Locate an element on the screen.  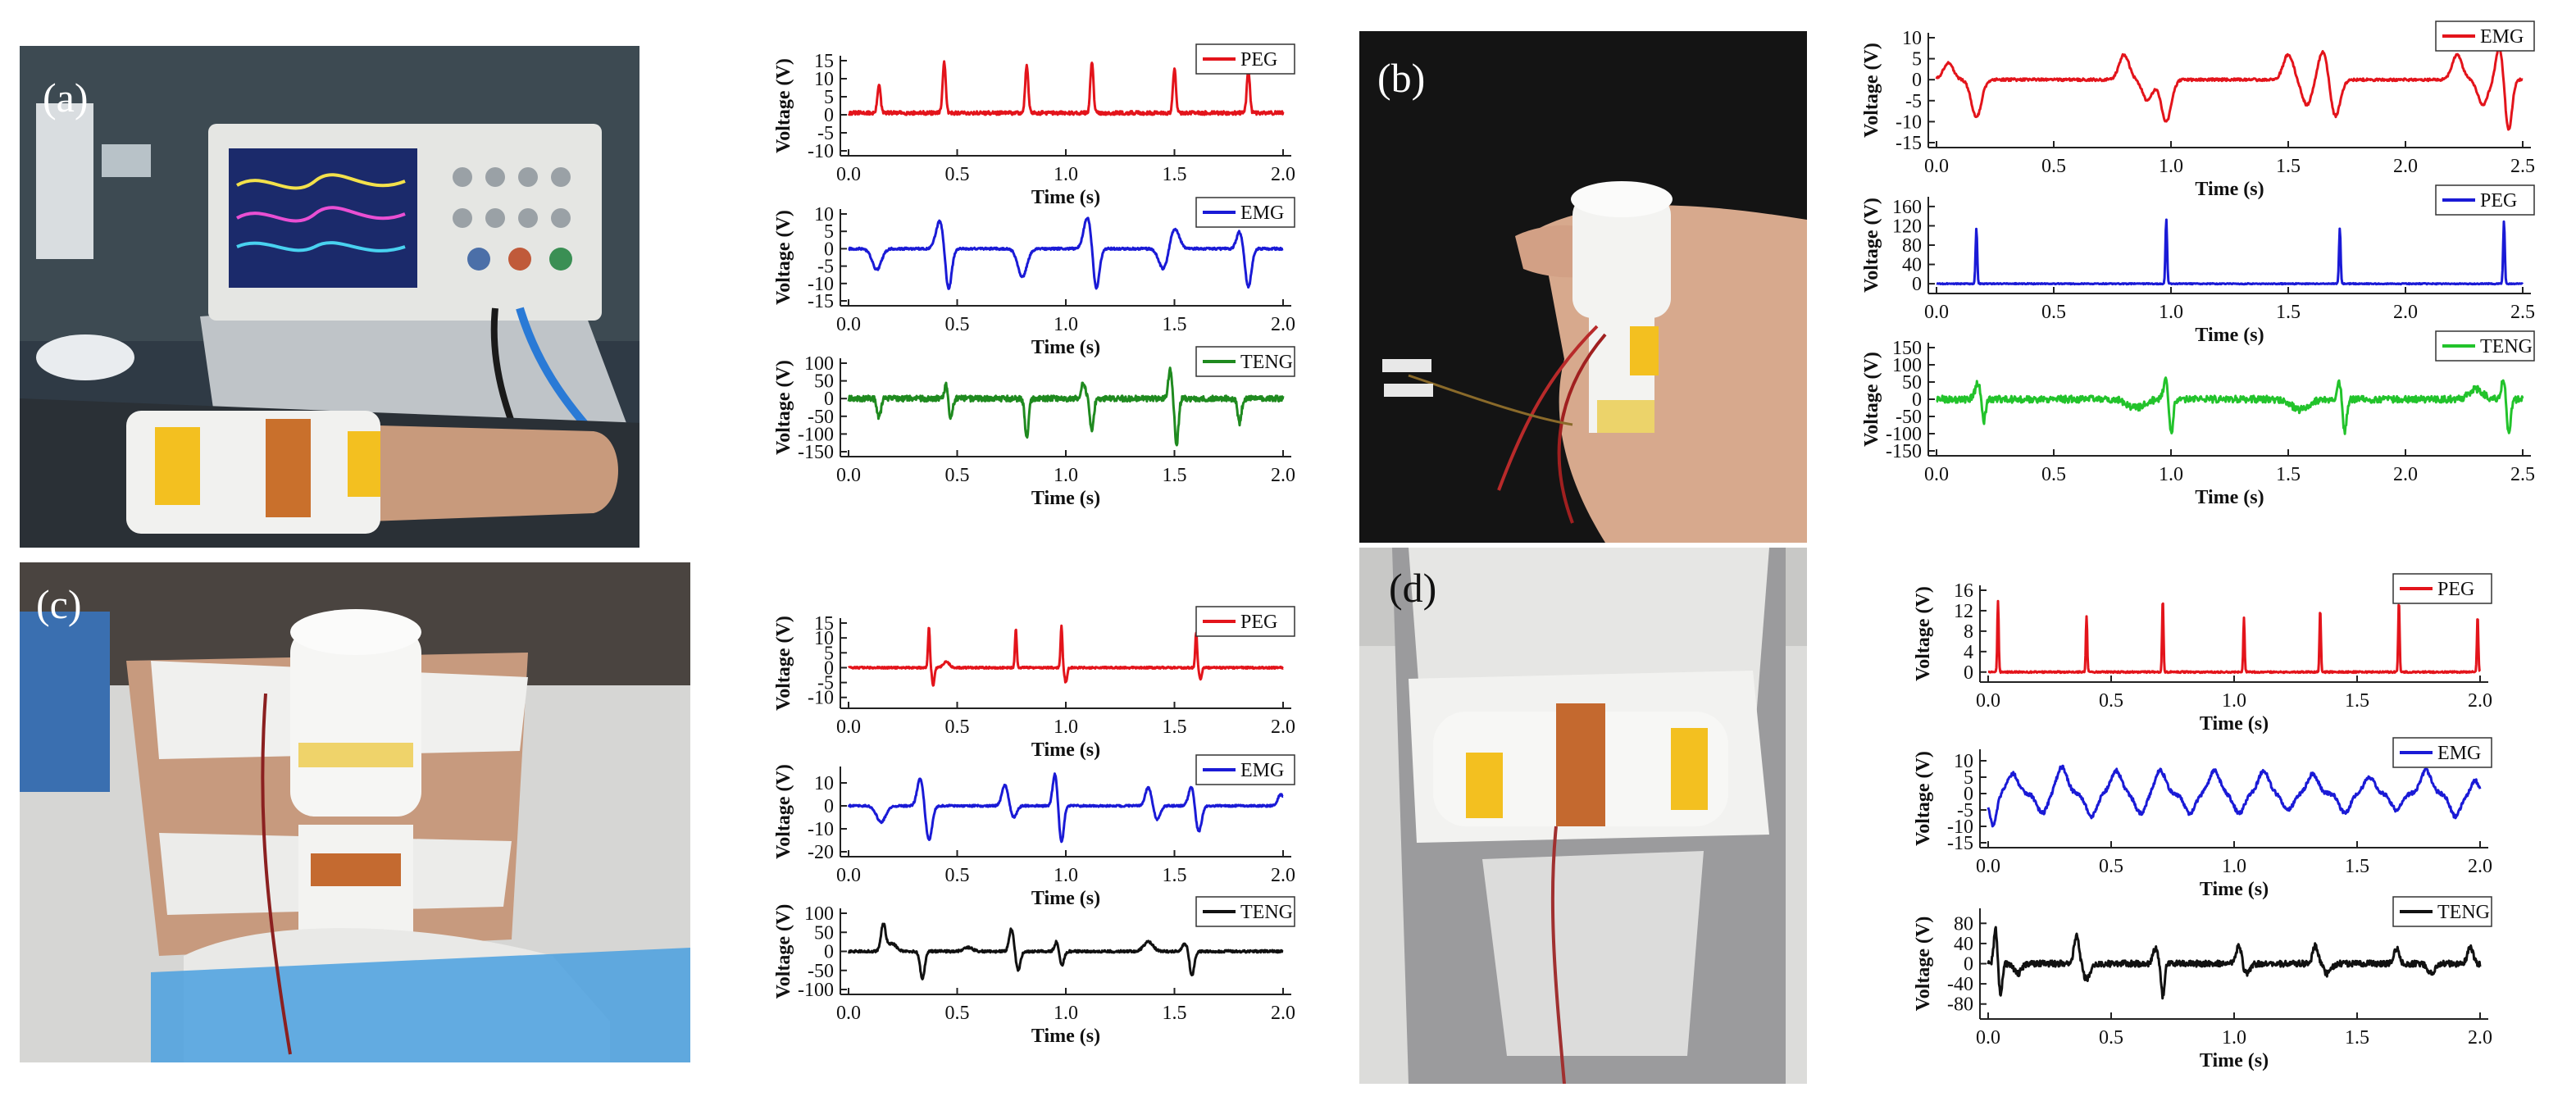
legend-label: TENG is located at coordinates (1267, 362).